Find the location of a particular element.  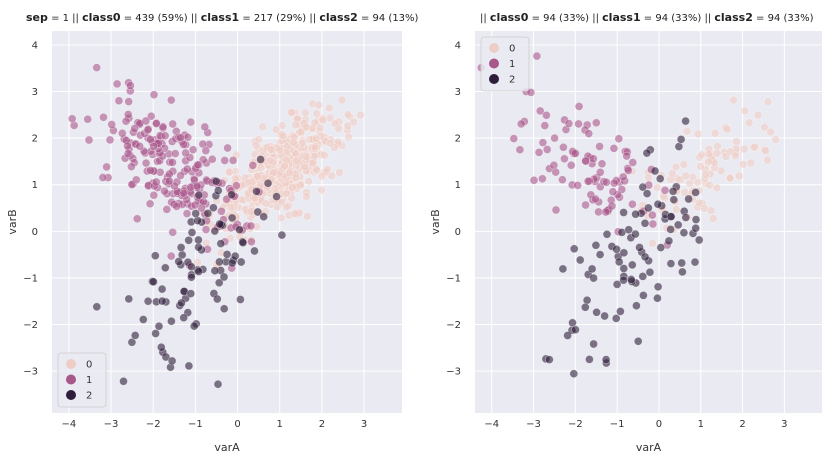

x-tick-label: 0 is located at coordinates (237, 424).